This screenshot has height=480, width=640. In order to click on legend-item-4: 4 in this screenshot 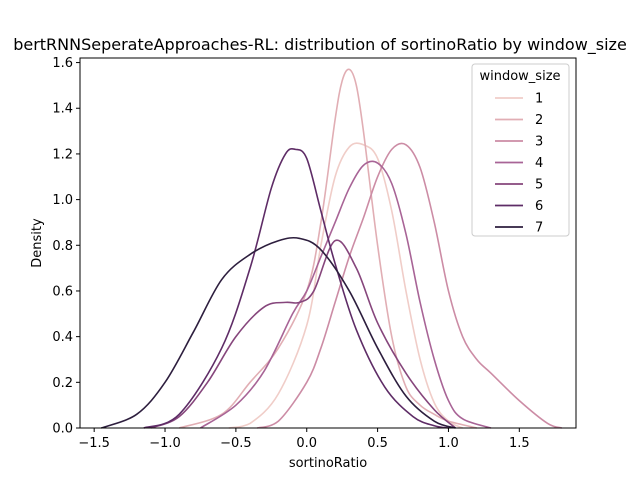, I will do `click(519, 163)`.